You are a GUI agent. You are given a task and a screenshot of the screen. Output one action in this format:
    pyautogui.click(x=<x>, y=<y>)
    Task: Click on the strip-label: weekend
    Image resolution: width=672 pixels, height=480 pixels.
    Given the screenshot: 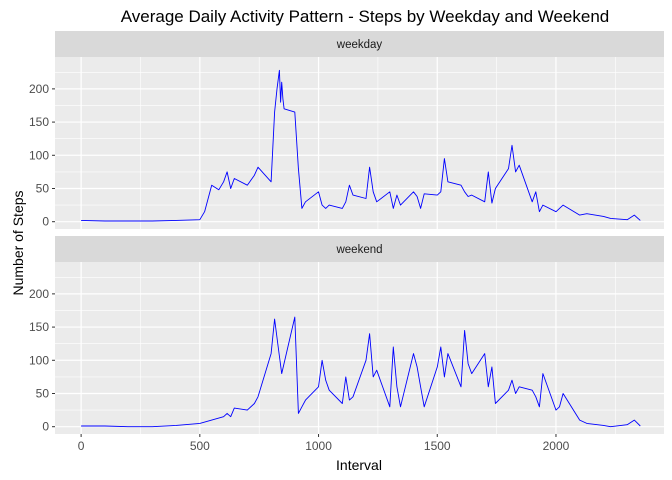 What is the action you would take?
    pyautogui.click(x=358, y=250)
    